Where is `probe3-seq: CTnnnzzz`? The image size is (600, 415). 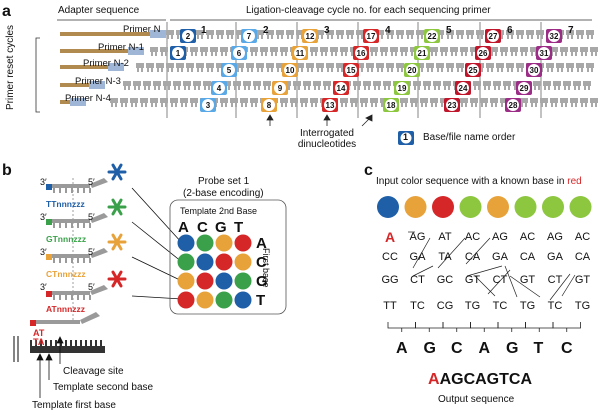 probe3-seq: CTnnnzzz is located at coordinates (66, 274).